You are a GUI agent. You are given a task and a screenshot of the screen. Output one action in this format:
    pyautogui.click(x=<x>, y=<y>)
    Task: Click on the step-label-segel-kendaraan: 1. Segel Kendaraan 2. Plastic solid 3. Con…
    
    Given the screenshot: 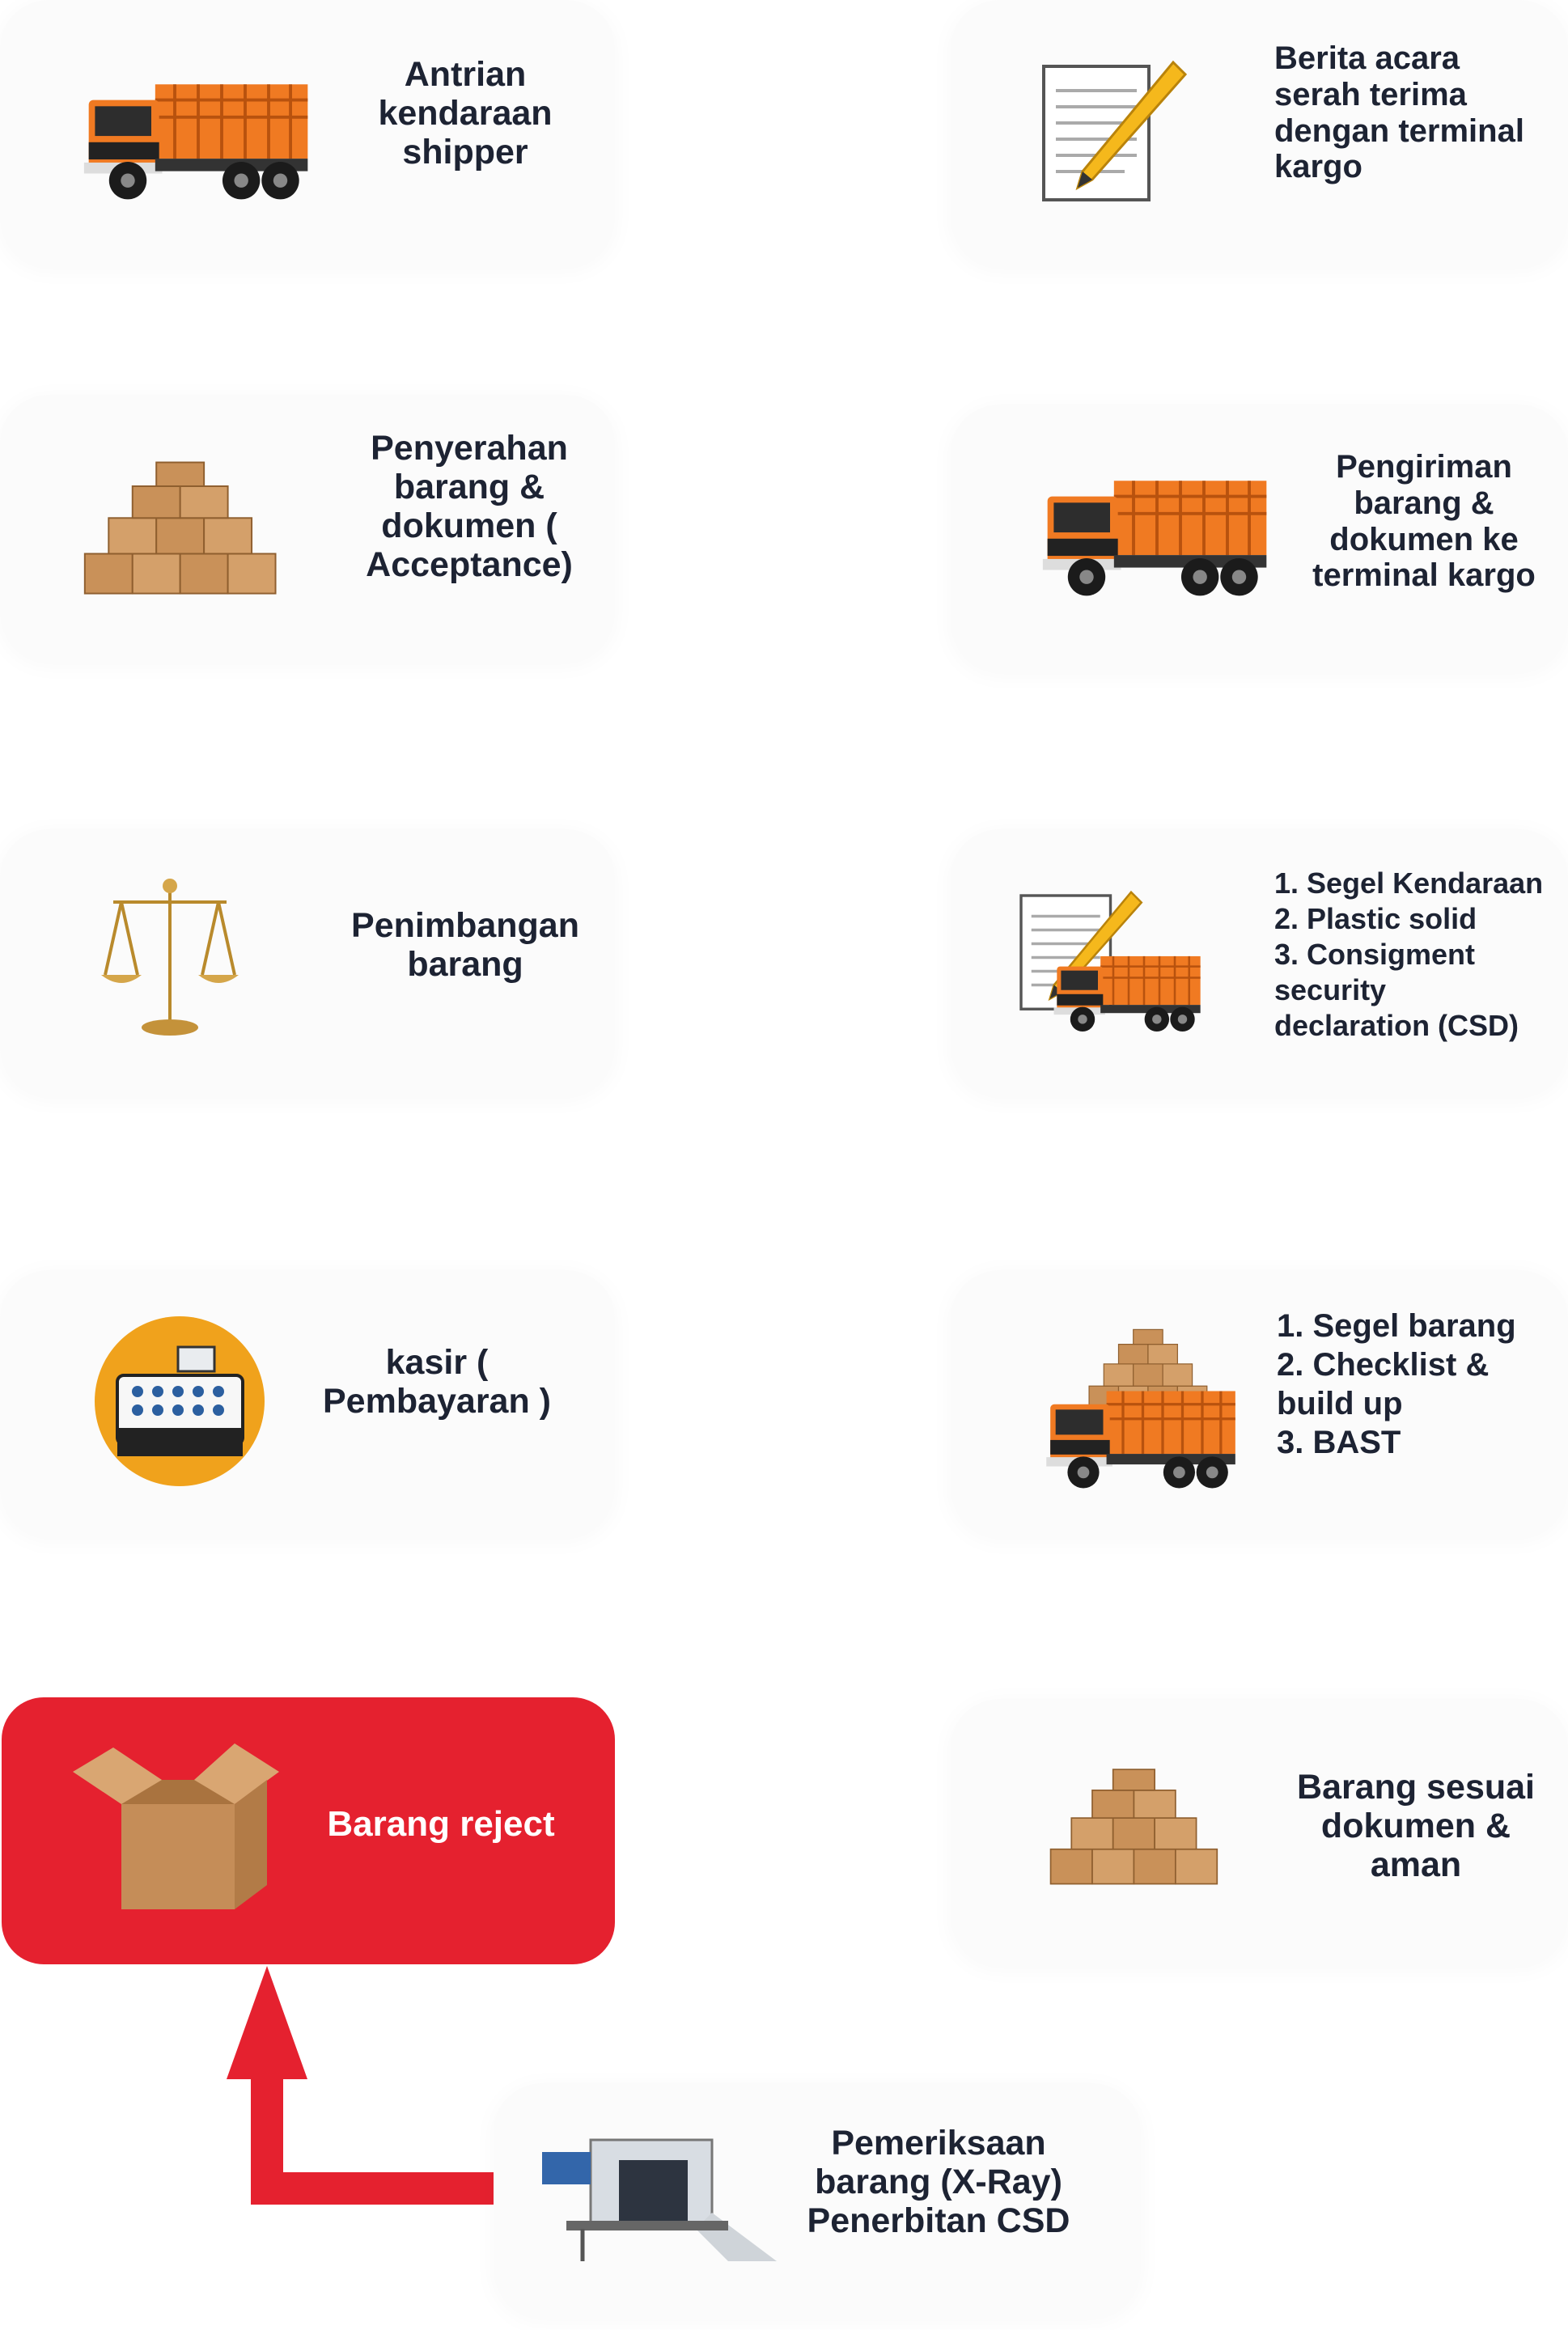 What is the action you would take?
    pyautogui.click(x=1409, y=954)
    